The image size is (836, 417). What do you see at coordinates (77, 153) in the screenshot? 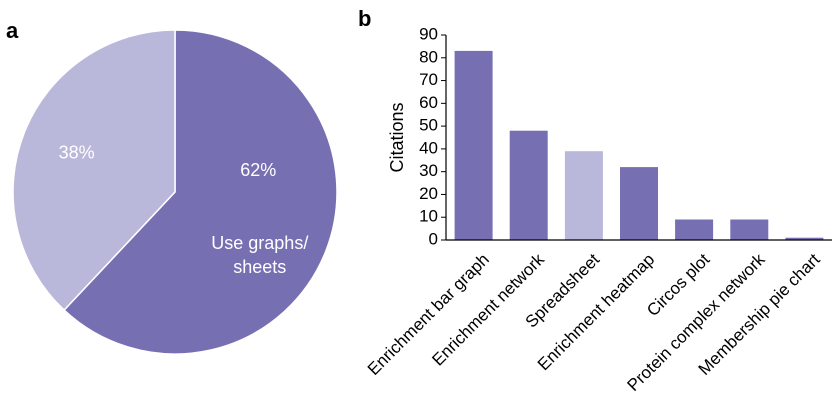
I see `pie-percent-label: 38%` at bounding box center [77, 153].